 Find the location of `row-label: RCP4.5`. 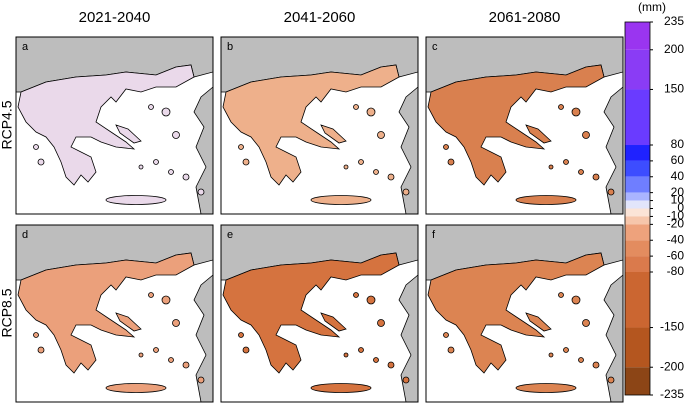

row-label: RCP4.5 is located at coordinates (7, 124).